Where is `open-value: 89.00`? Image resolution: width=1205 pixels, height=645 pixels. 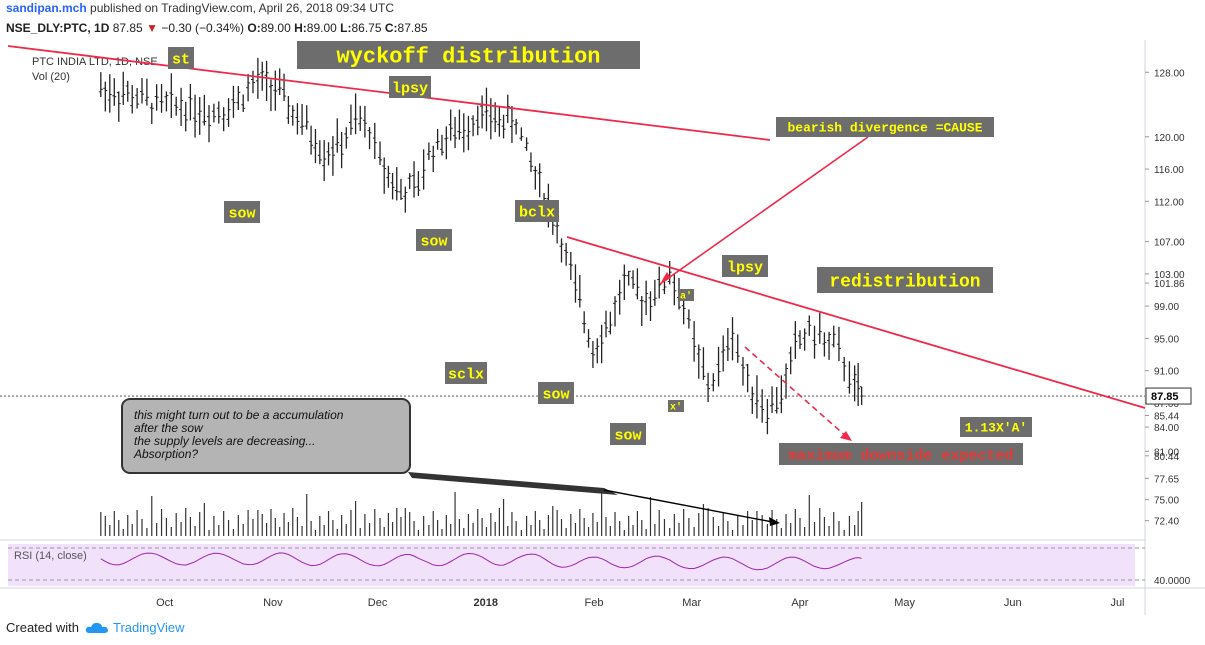
open-value: 89.00 is located at coordinates (275, 28).